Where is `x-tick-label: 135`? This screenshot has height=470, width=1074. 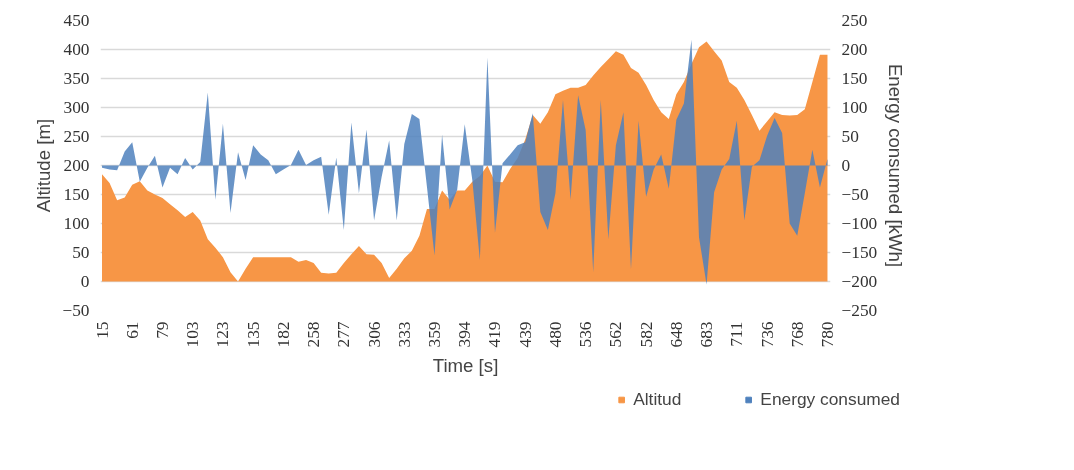
x-tick-label: 135 is located at coordinates (253, 334).